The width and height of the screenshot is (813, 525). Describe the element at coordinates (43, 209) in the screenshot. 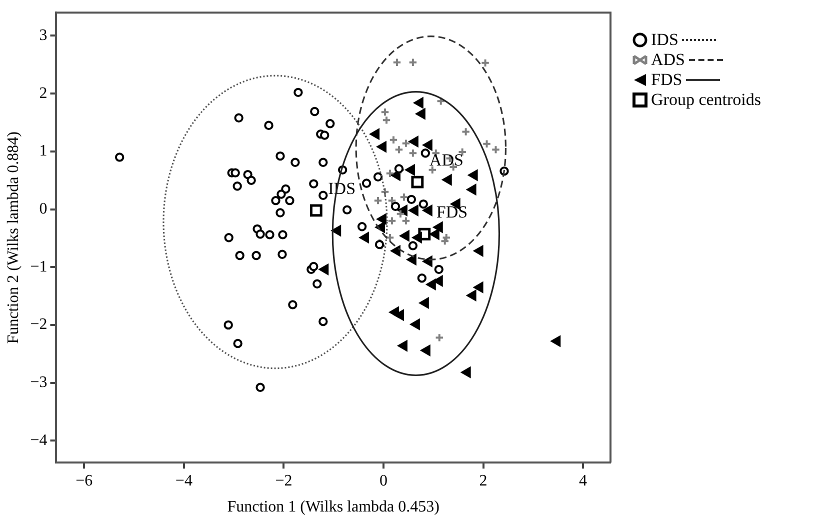

I see `y-tick-label: 0` at that location.